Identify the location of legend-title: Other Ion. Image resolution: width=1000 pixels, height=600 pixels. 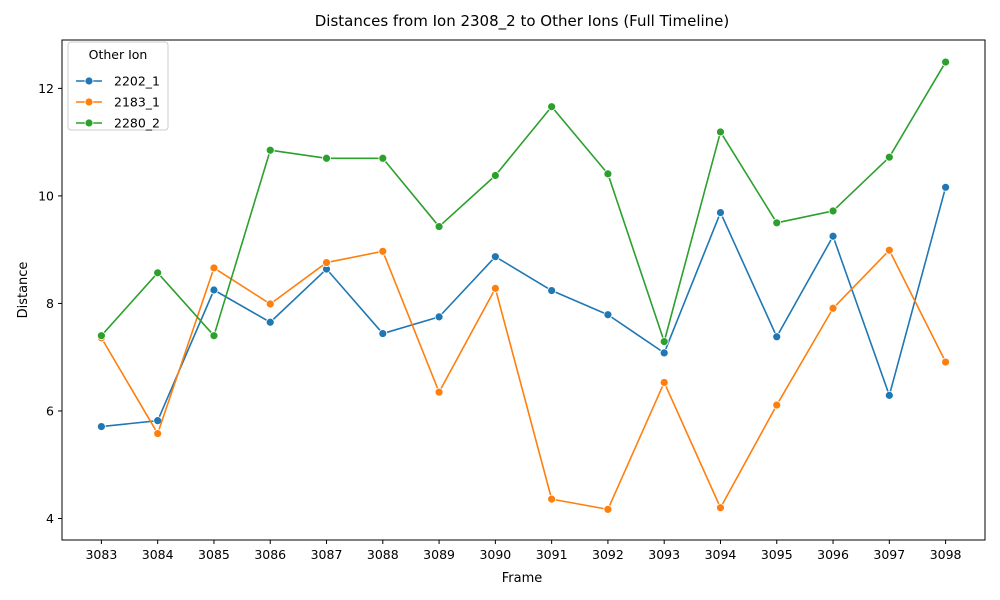
(118, 54).